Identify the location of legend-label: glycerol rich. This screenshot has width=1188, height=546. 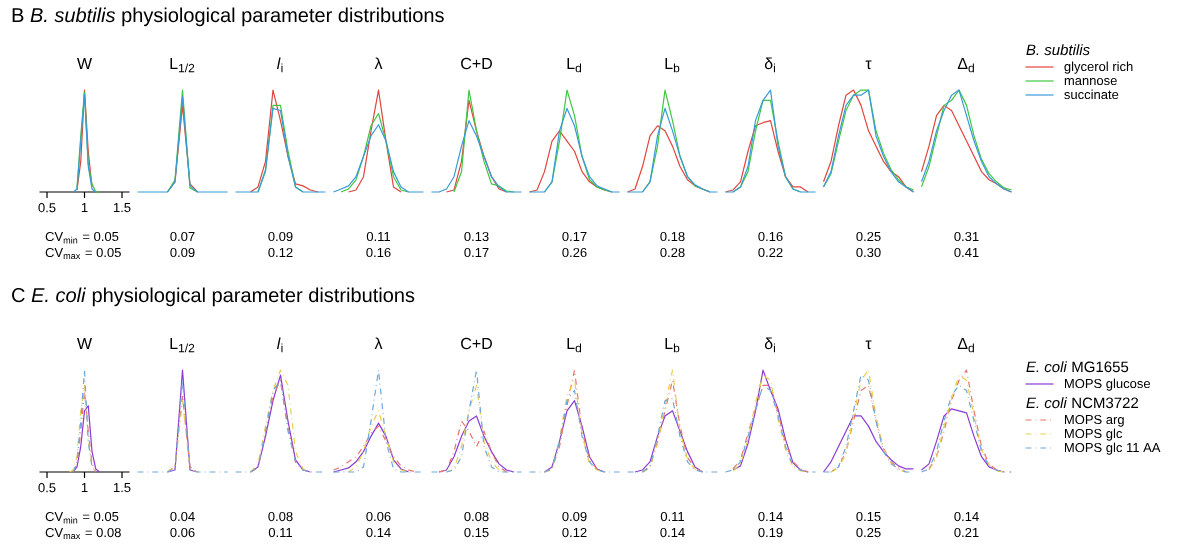
(1098, 67).